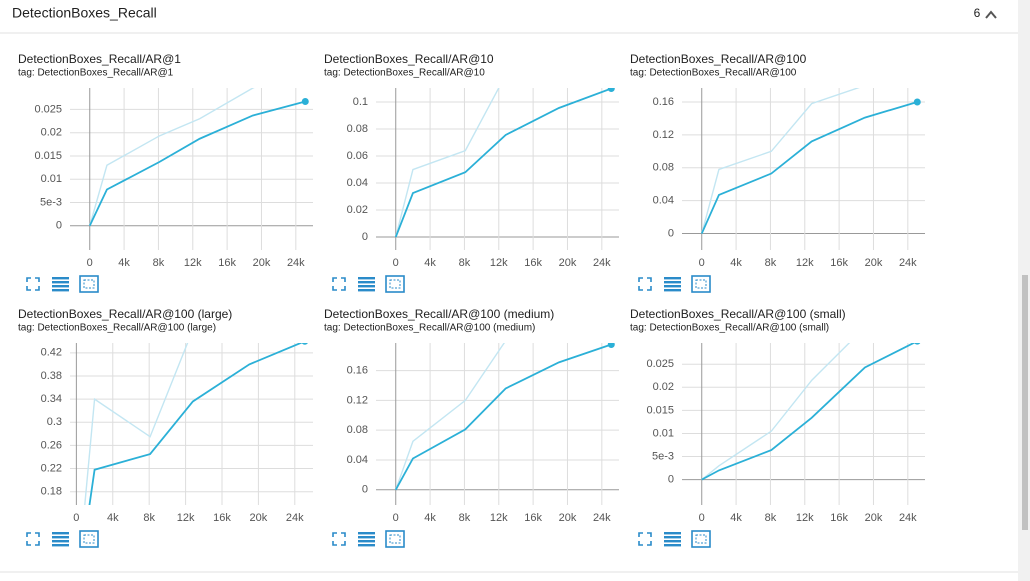  What do you see at coordinates (404, 73) in the screenshot?
I see `chart-subtitle: tag: DetectionBoxes_Recall/AR@10` at bounding box center [404, 73].